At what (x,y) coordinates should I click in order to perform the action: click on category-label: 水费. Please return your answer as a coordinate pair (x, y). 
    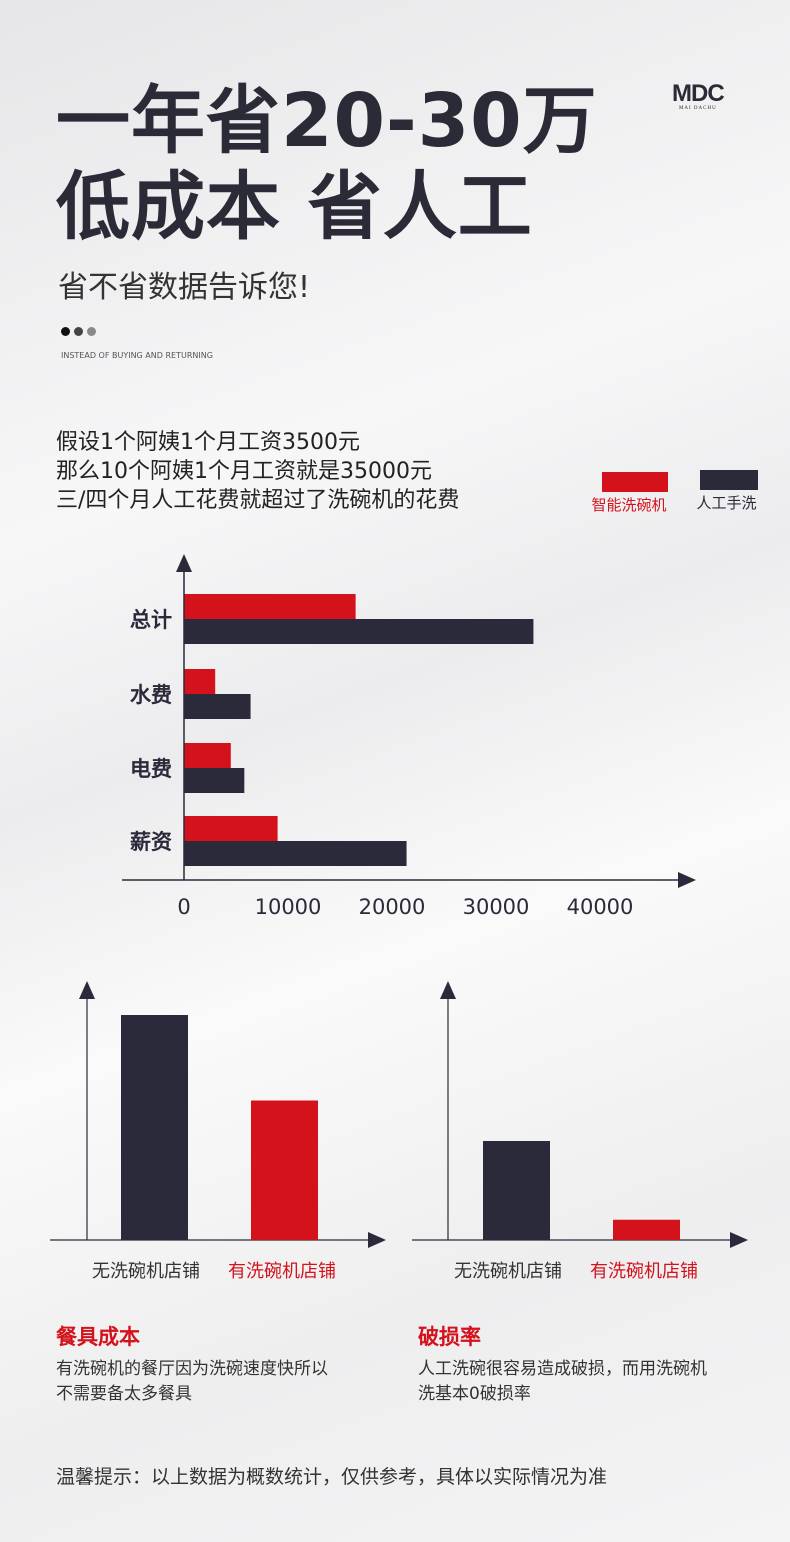
    Looking at the image, I should click on (151, 695).